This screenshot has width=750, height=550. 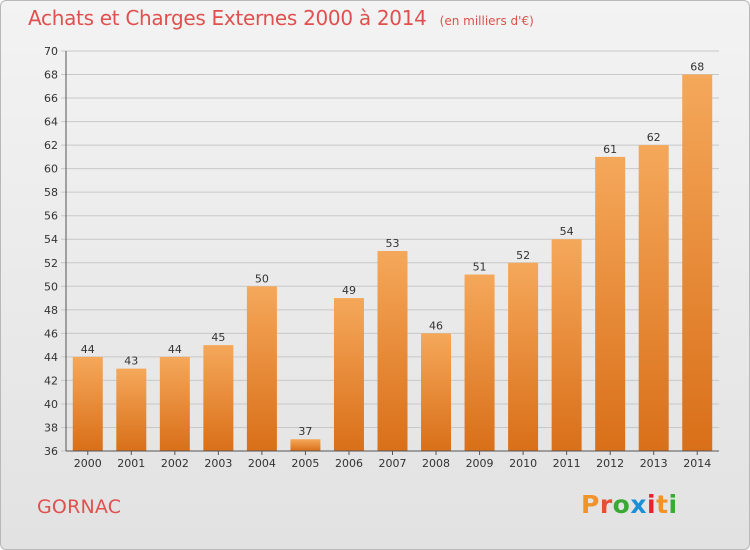 I want to click on chart-subtitle: (en milliers d'€), so click(x=486, y=21).